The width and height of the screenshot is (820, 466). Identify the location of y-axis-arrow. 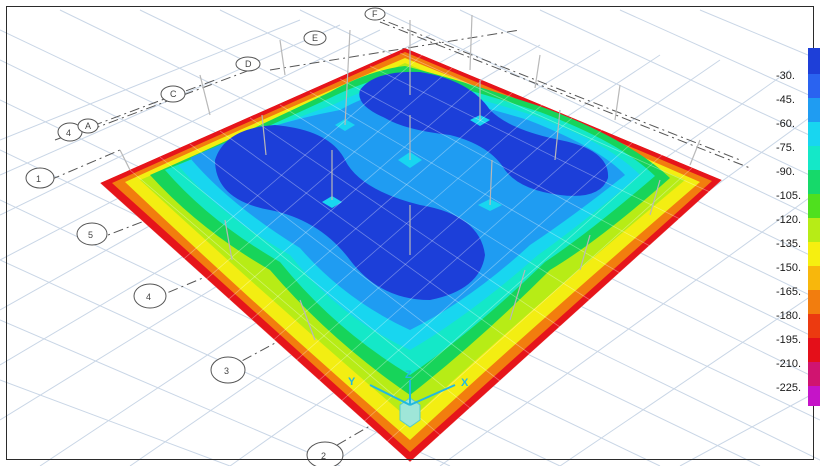
(390, 395).